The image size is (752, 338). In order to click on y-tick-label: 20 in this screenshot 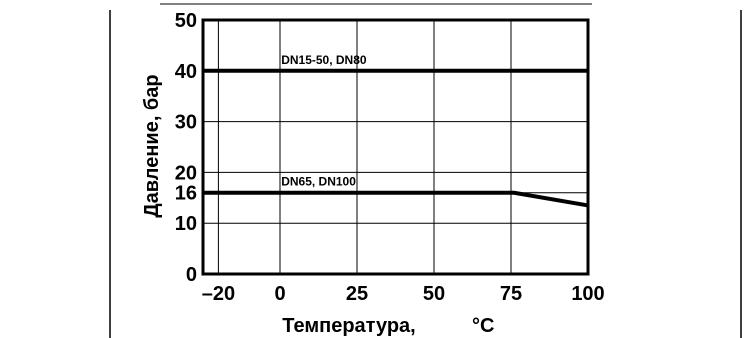, I will do `click(186, 173)`.